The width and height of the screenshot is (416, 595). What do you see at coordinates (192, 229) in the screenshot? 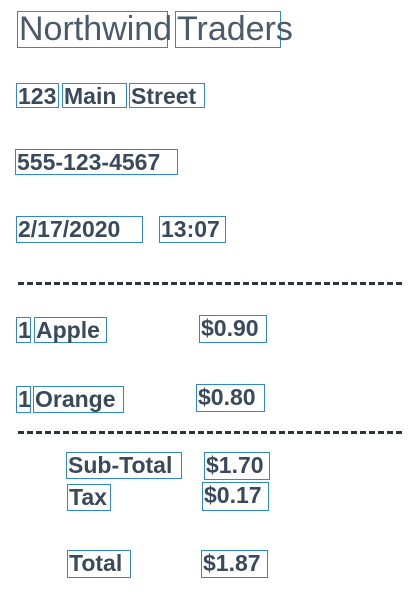
I see `receipt-time: 13:07` at bounding box center [192, 229].